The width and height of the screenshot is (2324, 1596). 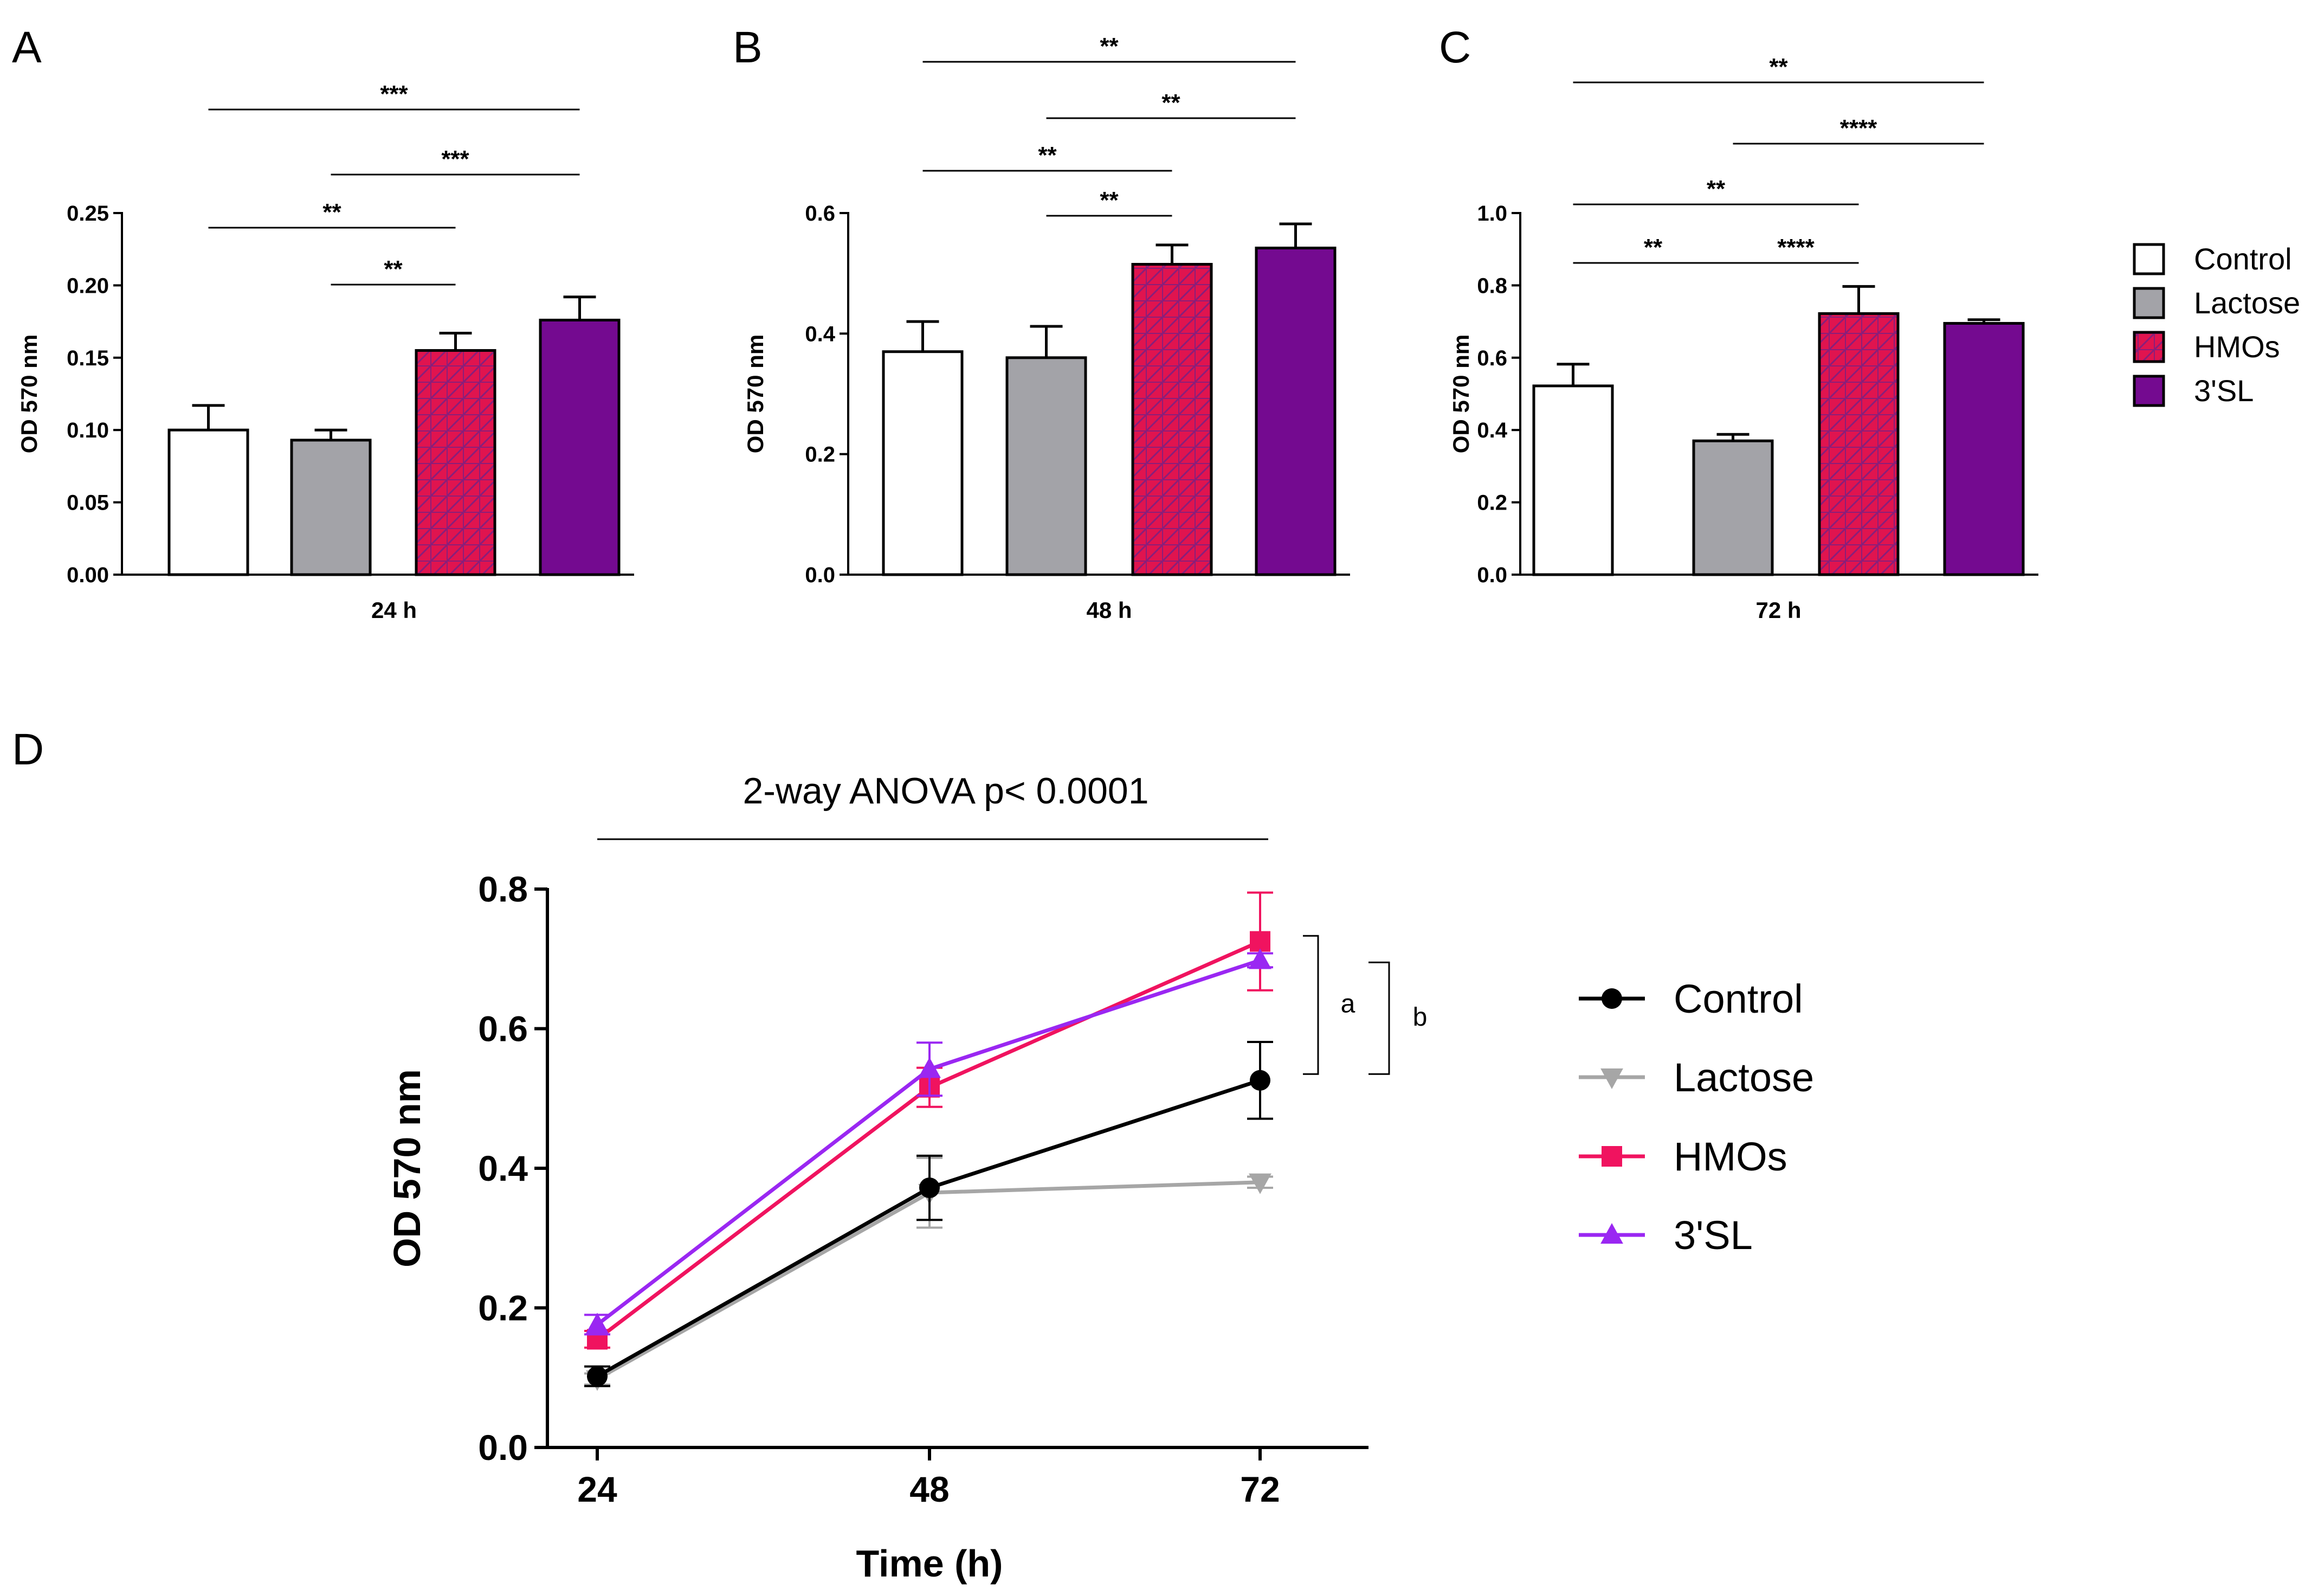 What do you see at coordinates (1109, 610) in the screenshot?
I see `x-axis-title: 48 h` at bounding box center [1109, 610].